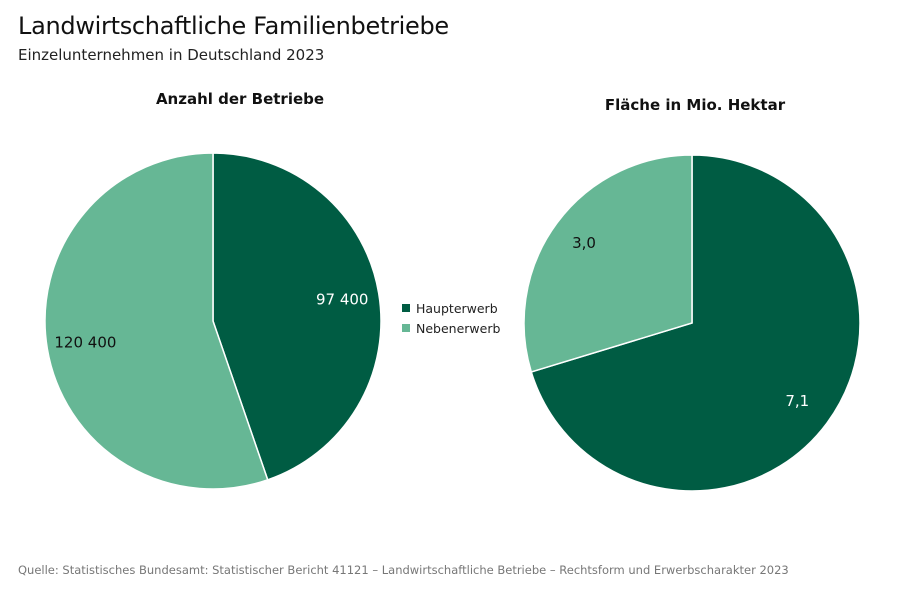 This screenshot has height=590, width=900. I want to click on legend-swatch-haupterwerb, so click(406, 308).